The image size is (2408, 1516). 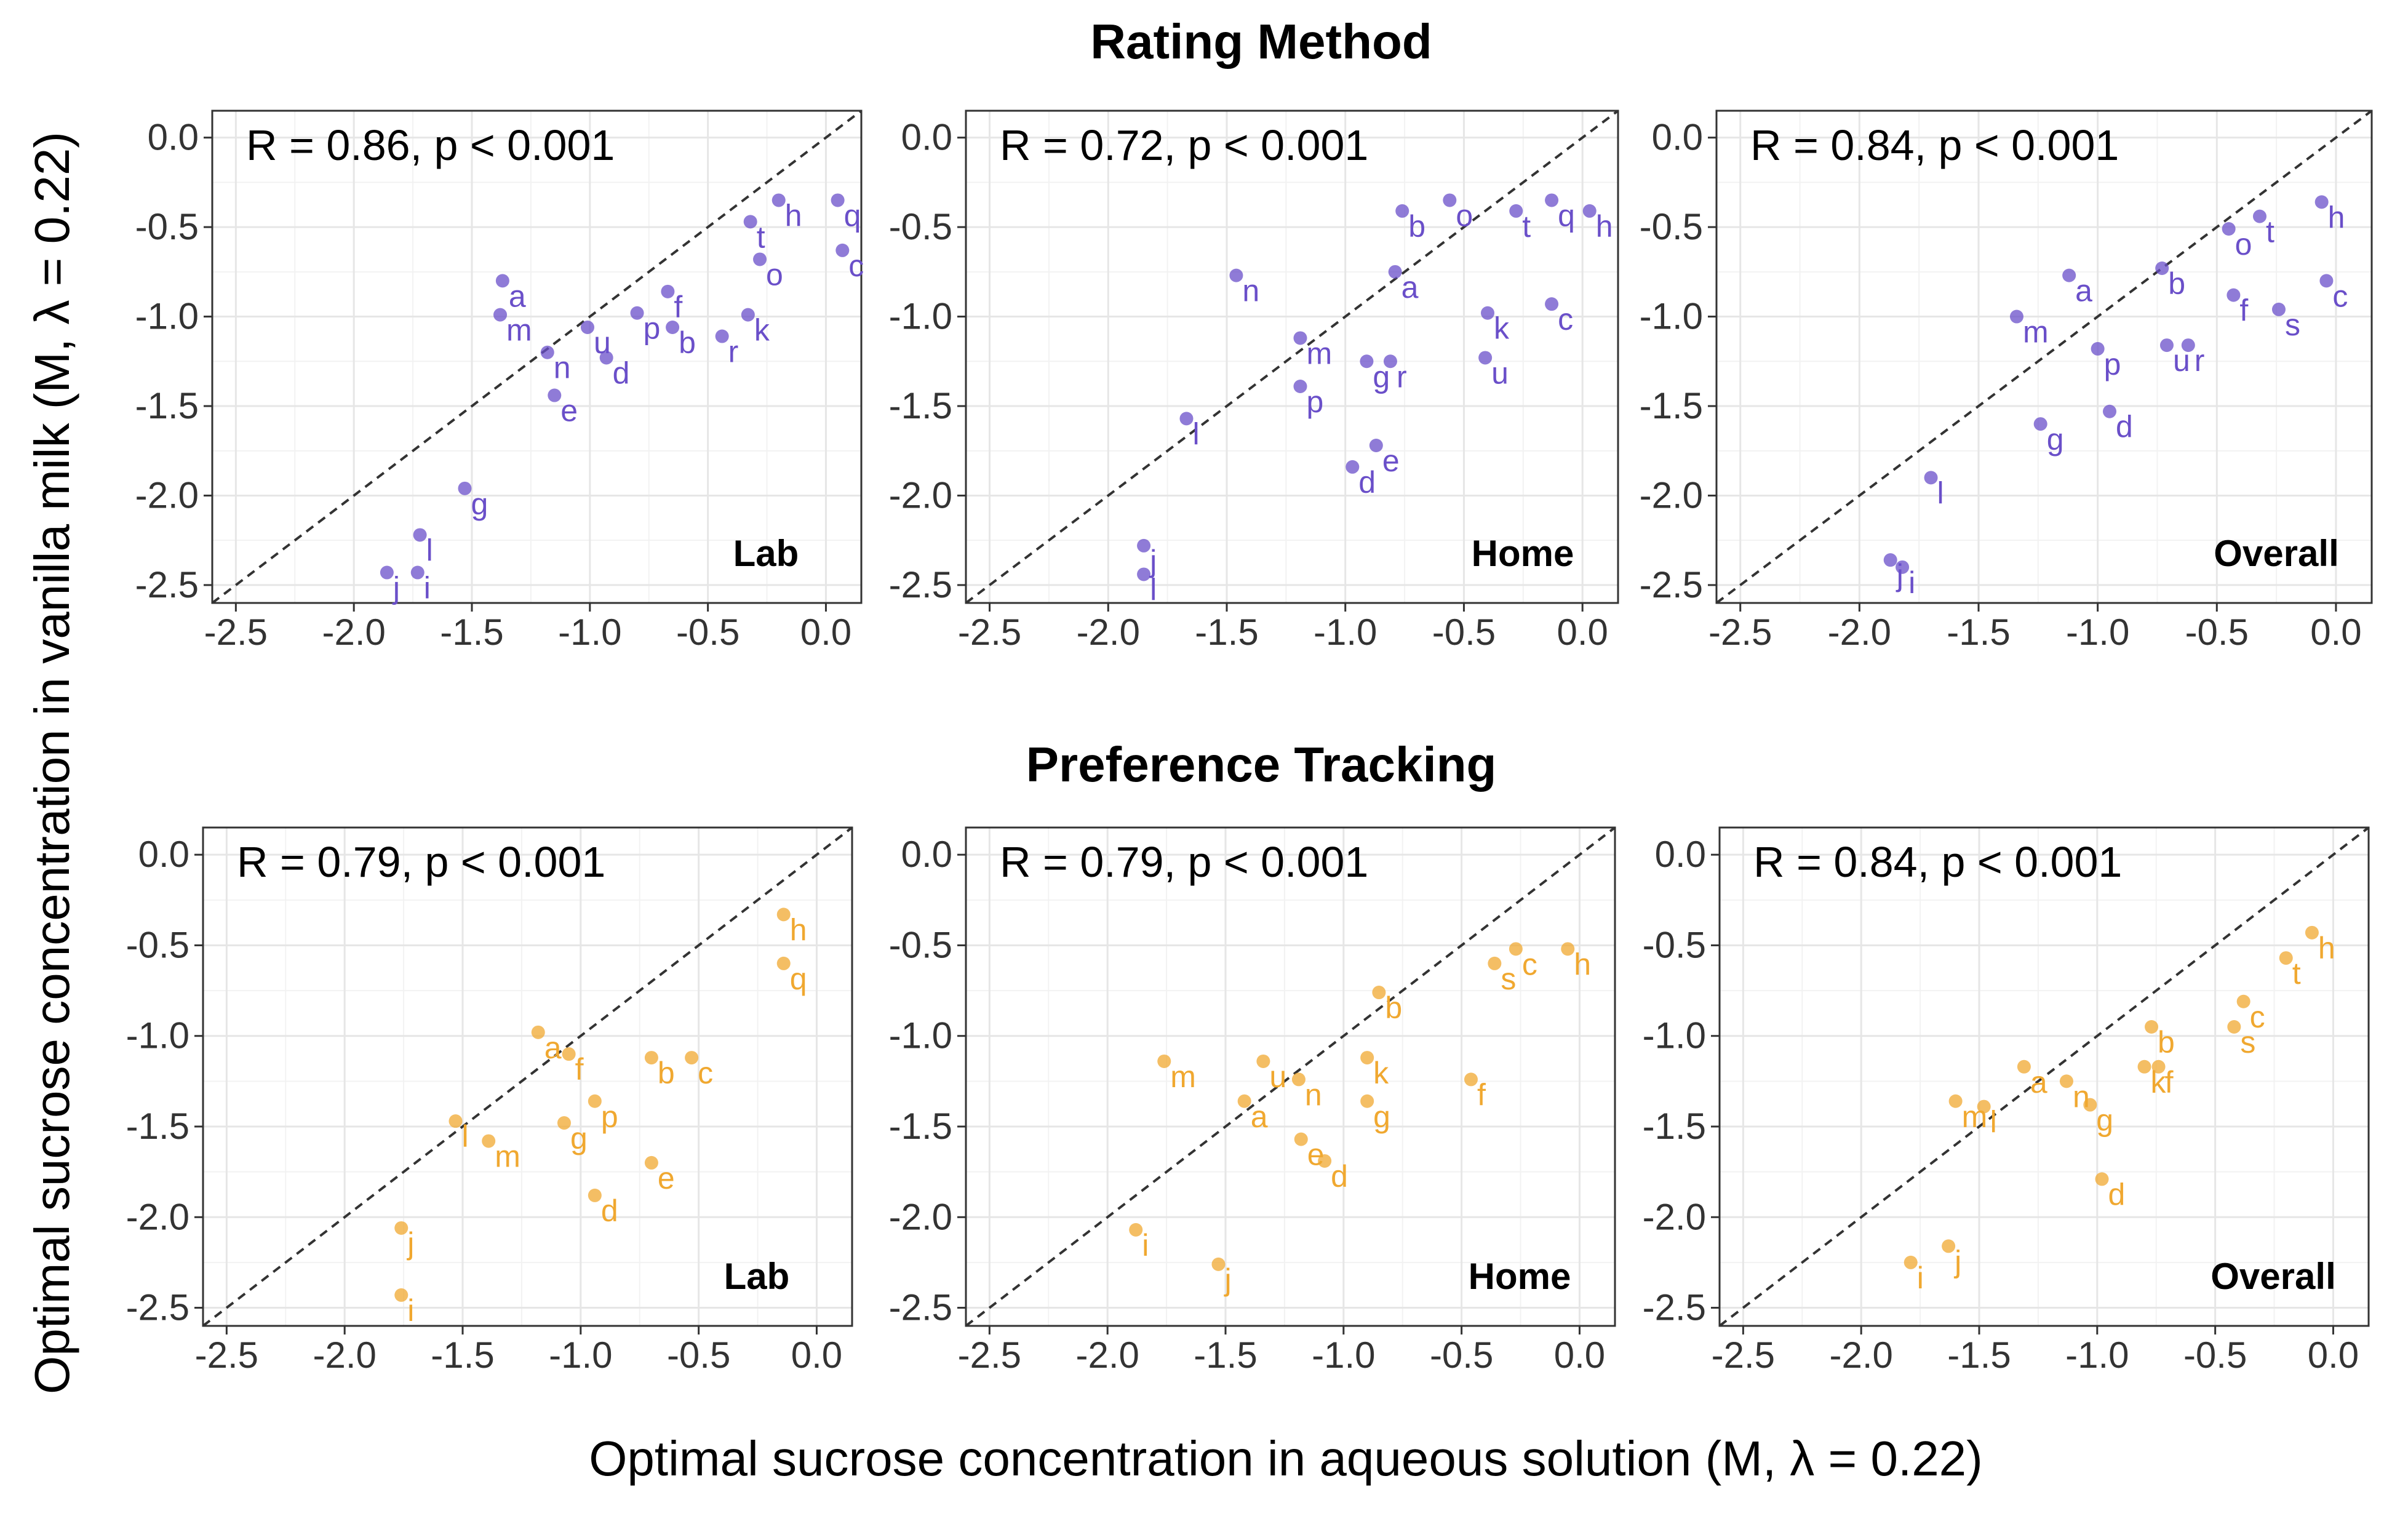 I want to click on correlation-stat: R = 0.79, p < 0.001, so click(x=1184, y=862).